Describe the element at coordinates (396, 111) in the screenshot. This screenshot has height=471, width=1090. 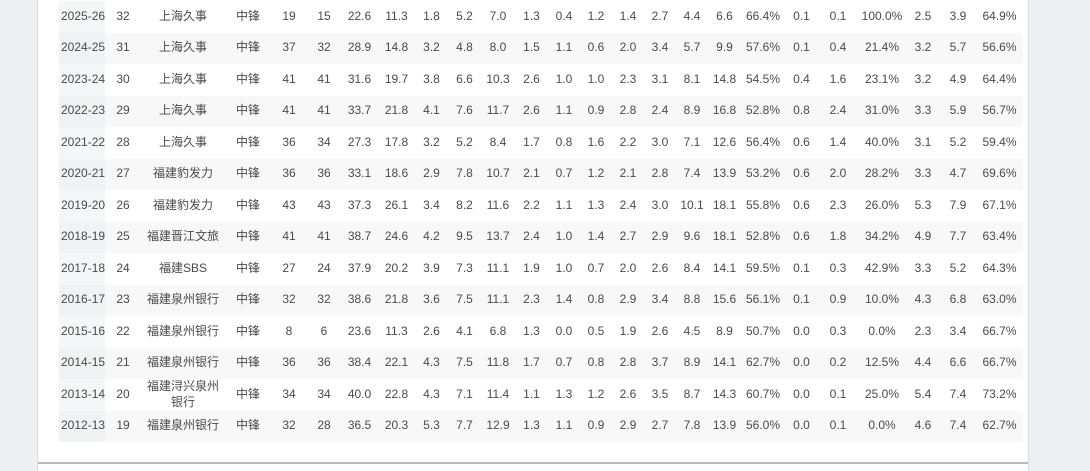
I see `cell-points: 21.8` at that location.